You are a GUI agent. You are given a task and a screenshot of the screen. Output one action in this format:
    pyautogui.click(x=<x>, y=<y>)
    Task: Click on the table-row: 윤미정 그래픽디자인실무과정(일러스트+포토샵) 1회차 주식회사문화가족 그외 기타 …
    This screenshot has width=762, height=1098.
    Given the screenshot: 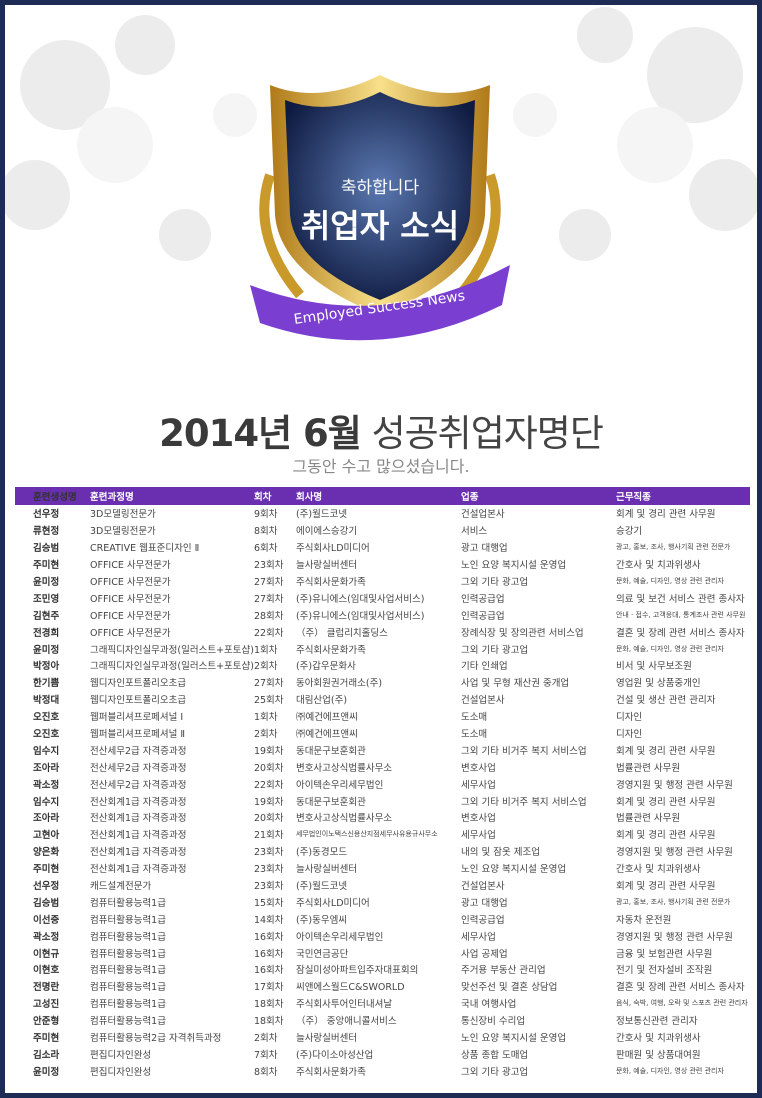 What is the action you would take?
    pyautogui.click(x=382, y=648)
    